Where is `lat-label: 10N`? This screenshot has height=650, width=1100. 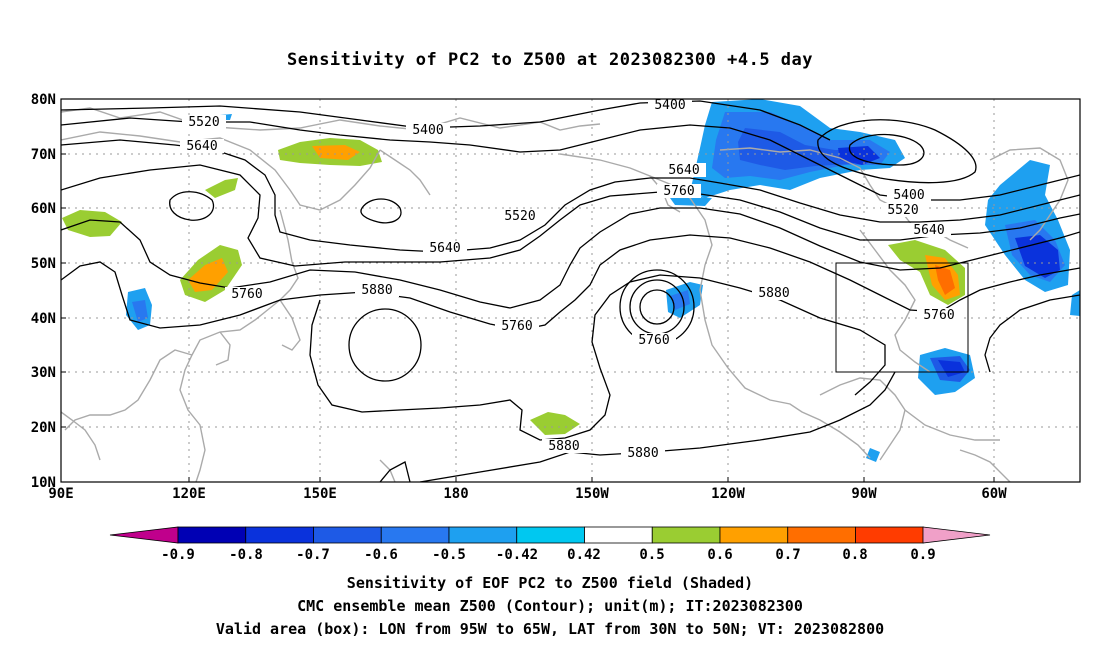 lat-label: 10N is located at coordinates (43, 483).